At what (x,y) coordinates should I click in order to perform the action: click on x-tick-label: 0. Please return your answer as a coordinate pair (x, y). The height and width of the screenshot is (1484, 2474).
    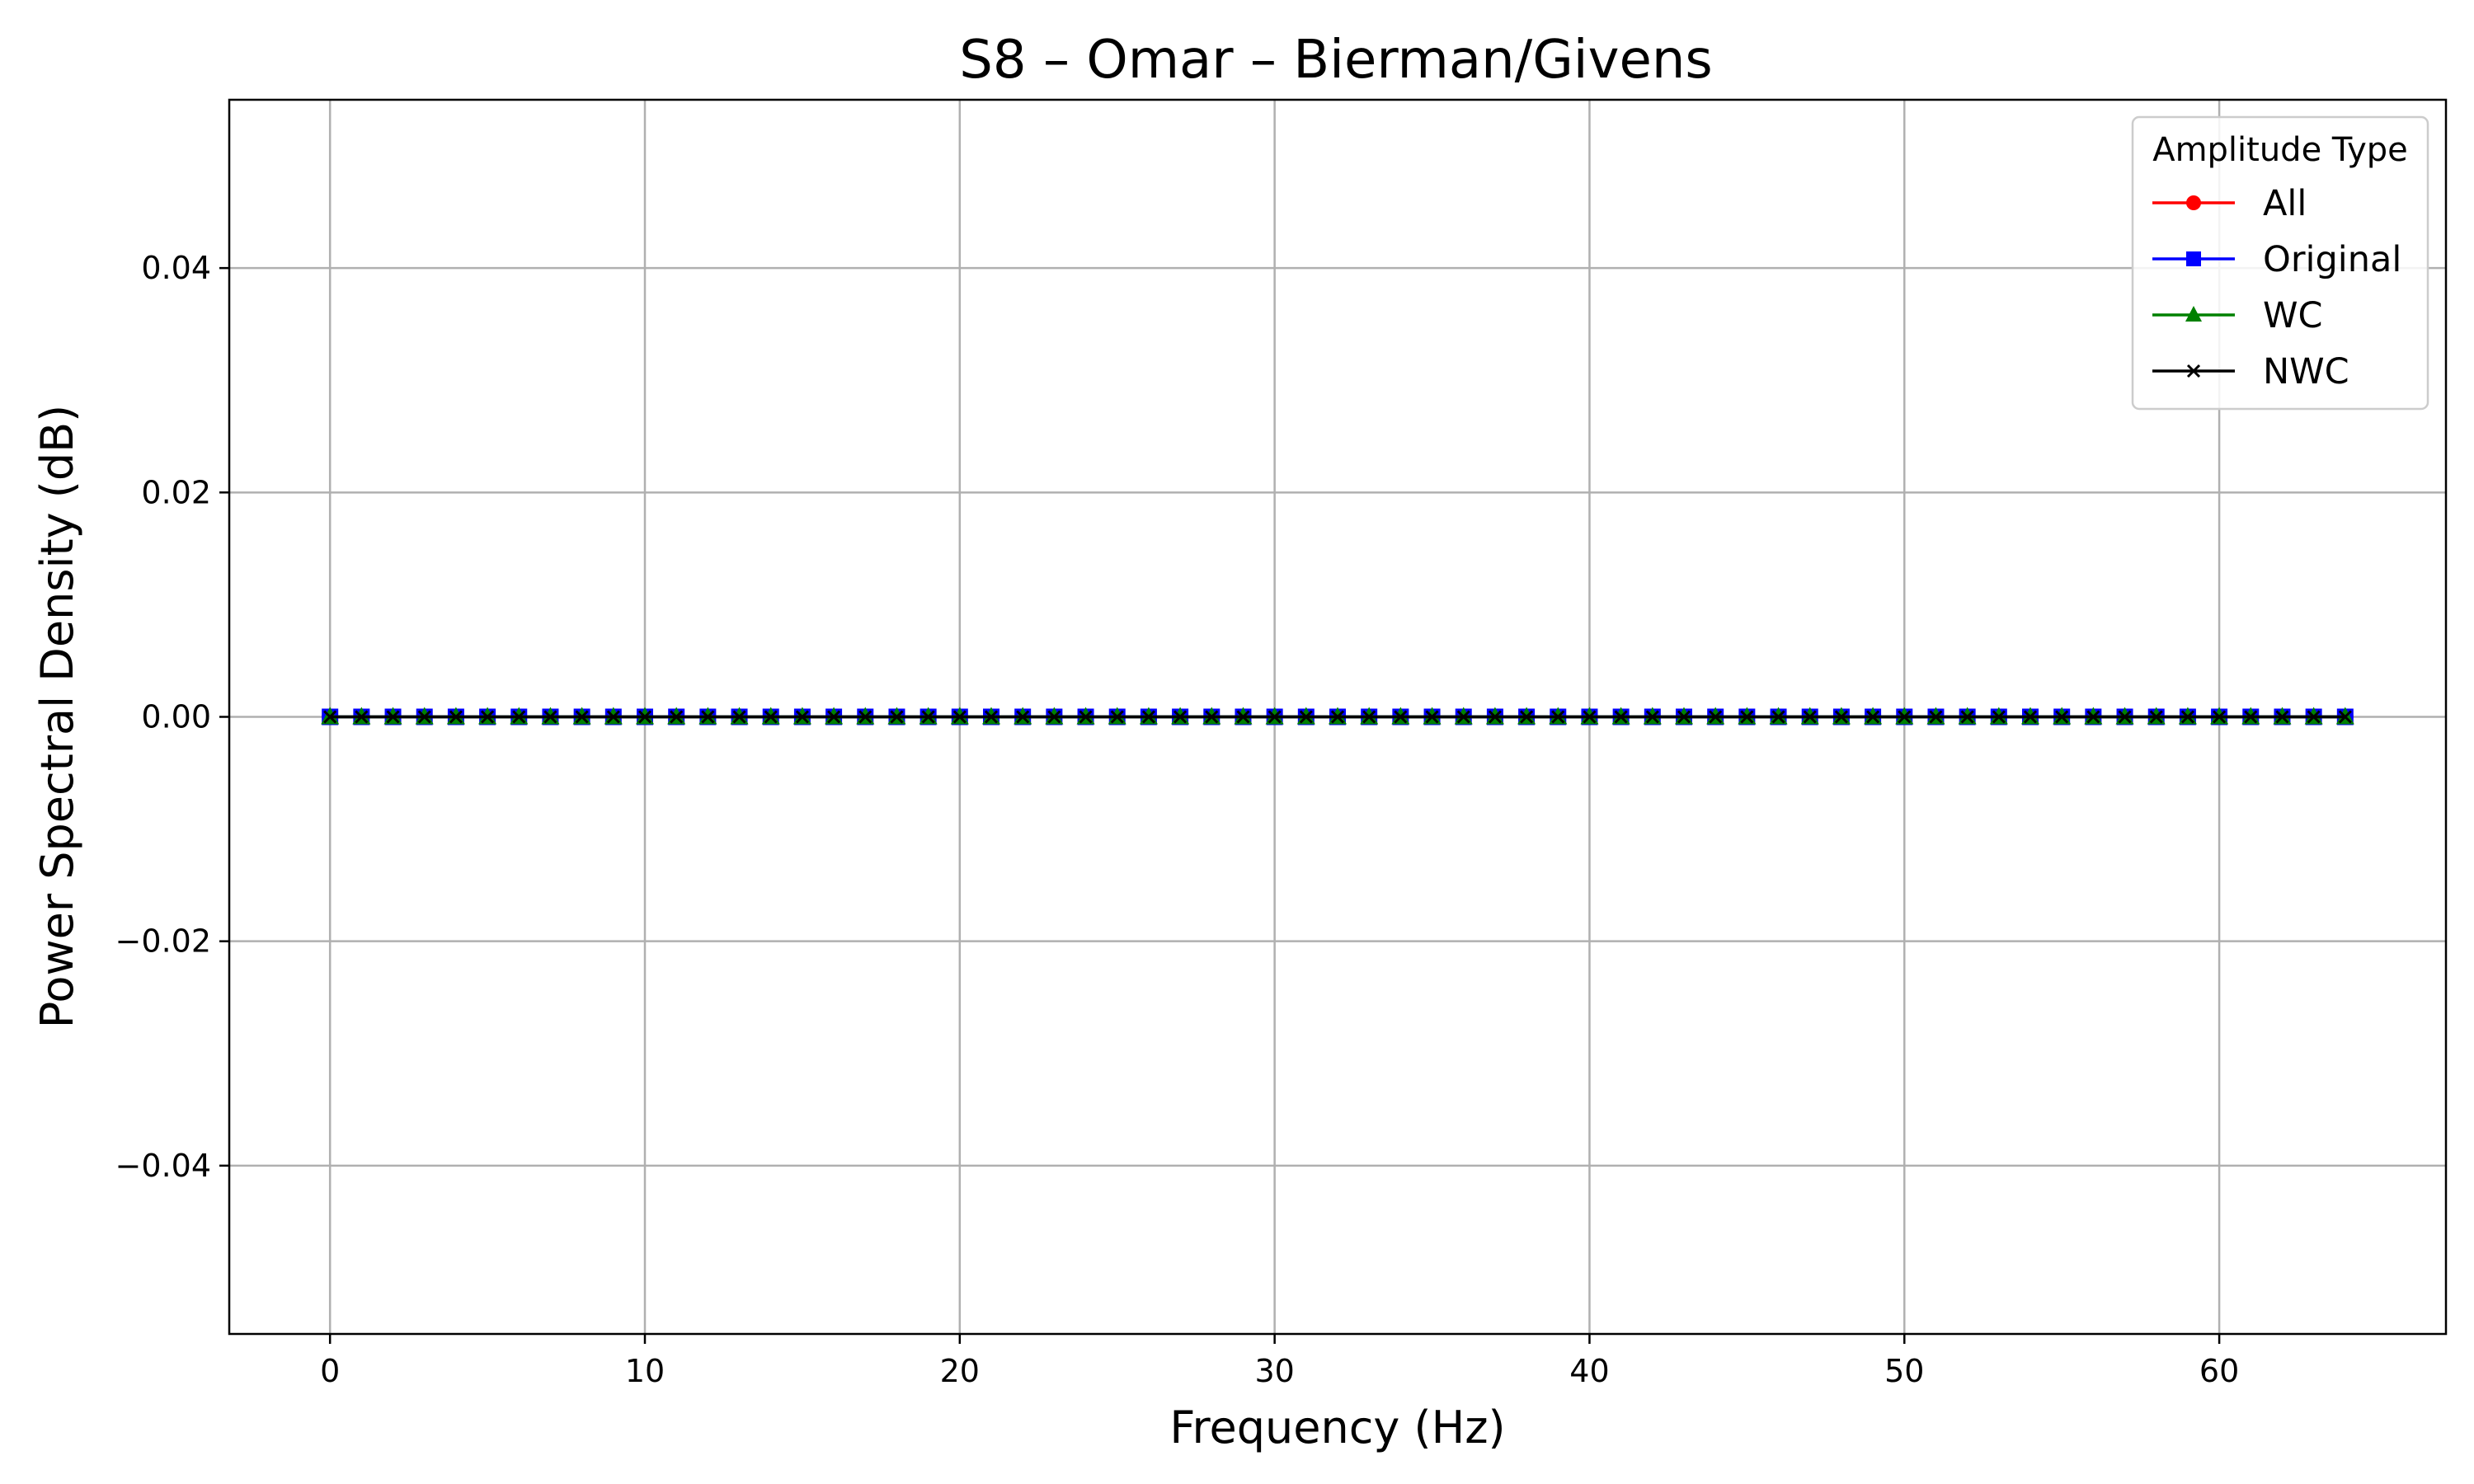
    Looking at the image, I should click on (330, 1371).